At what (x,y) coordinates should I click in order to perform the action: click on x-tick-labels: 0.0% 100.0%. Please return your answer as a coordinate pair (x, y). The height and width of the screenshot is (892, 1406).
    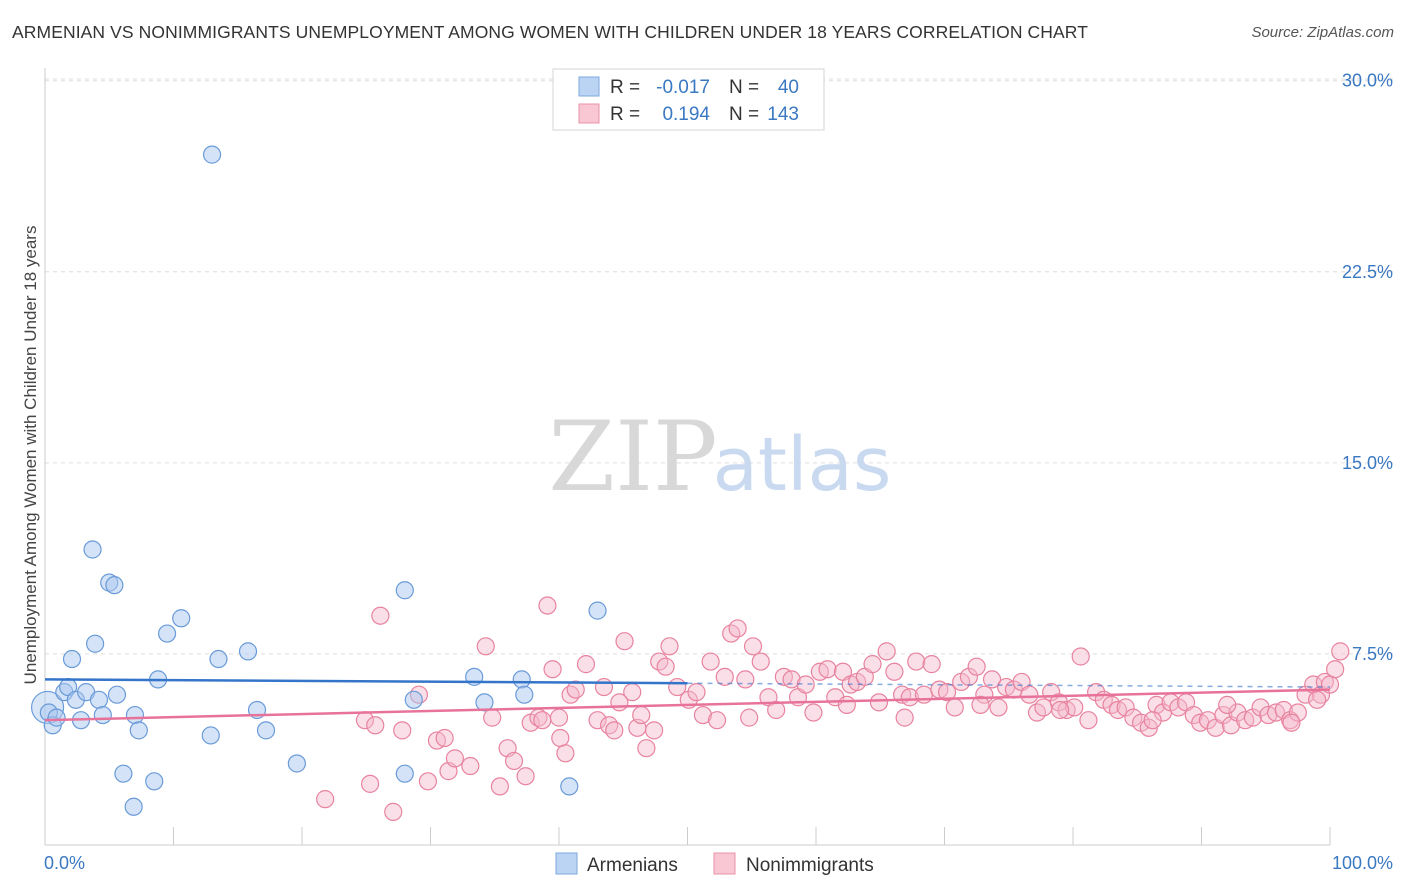
    Looking at the image, I should click on (718, 863).